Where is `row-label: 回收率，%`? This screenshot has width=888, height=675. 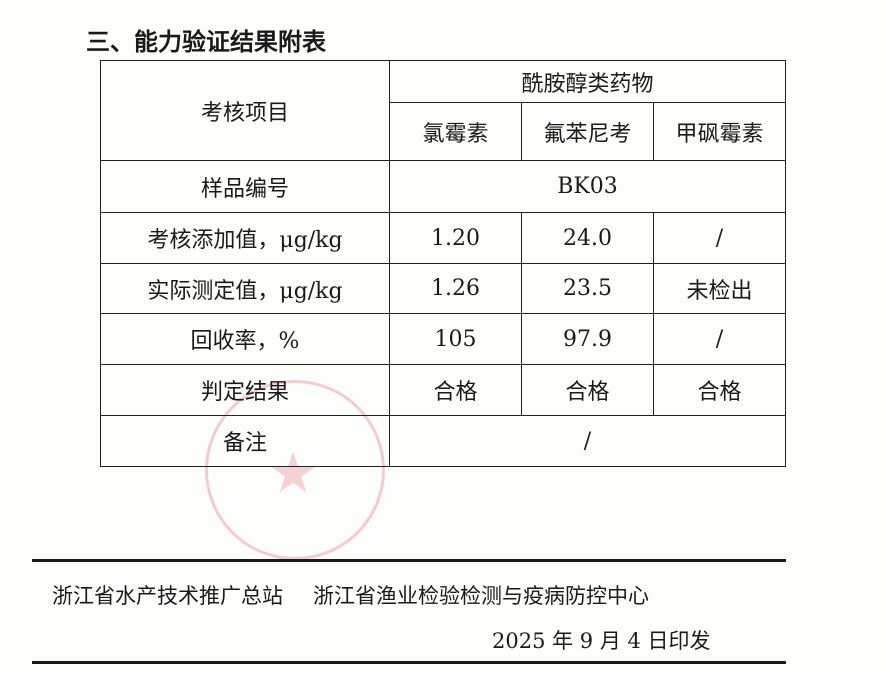
row-label: 回收率，% is located at coordinates (245, 339).